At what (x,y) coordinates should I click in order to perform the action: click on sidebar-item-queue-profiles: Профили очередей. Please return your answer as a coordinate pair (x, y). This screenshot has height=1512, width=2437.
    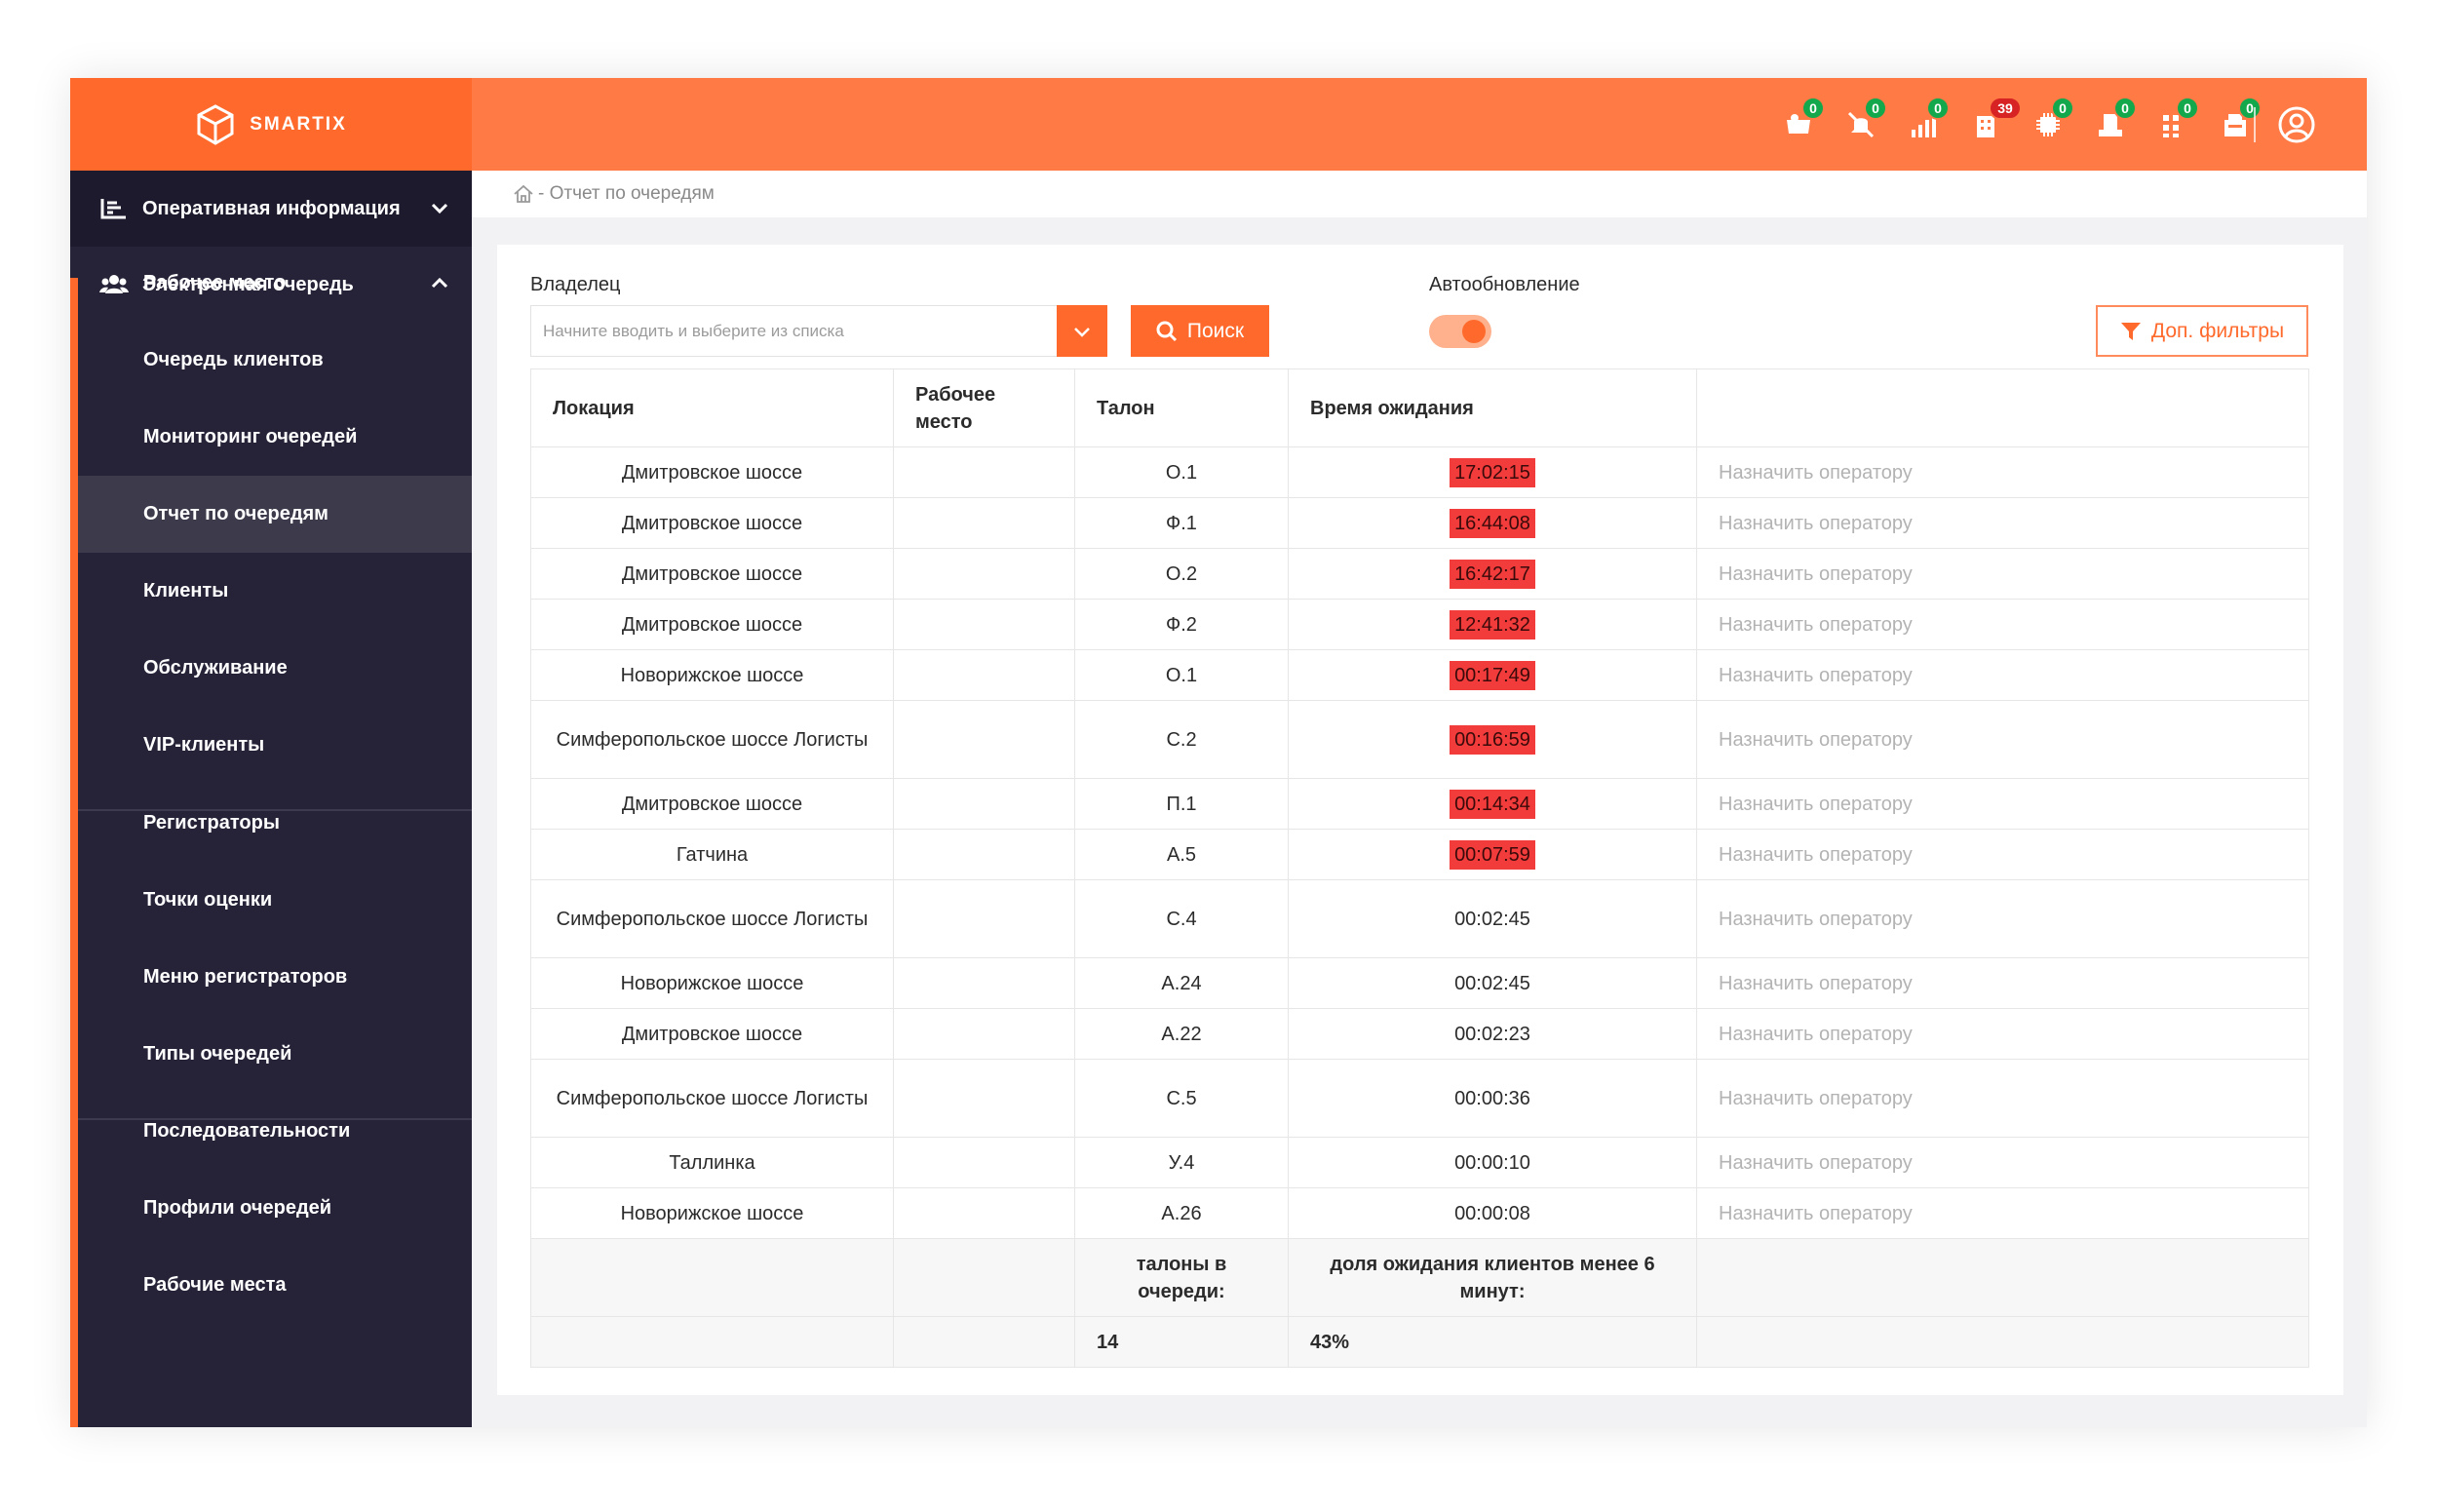
    Looking at the image, I should click on (275, 1208).